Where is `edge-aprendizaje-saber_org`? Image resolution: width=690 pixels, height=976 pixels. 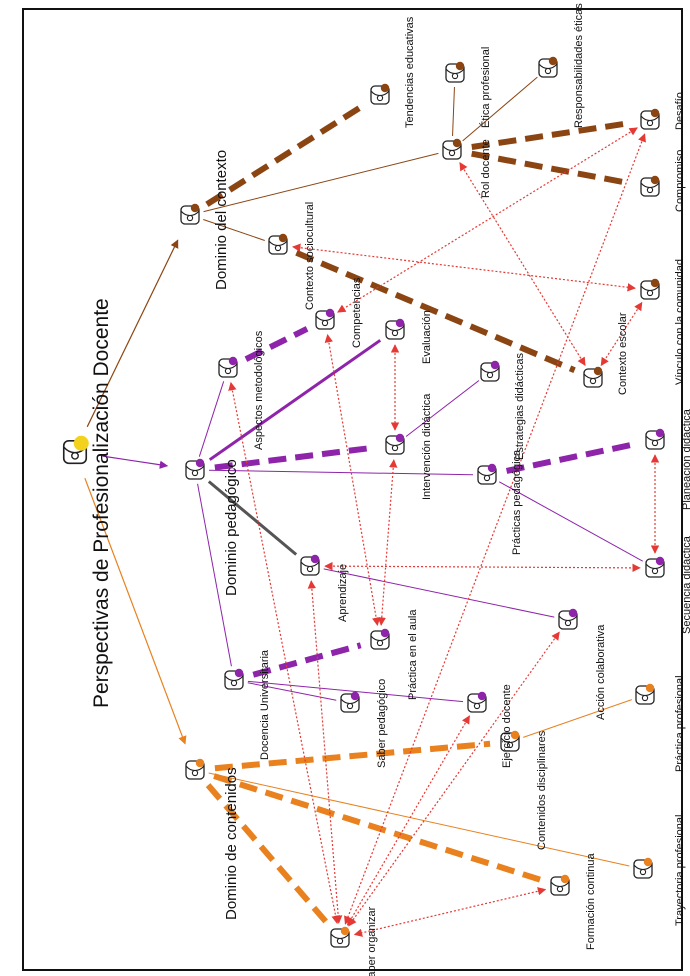
edge-aprendizaje-saber_org is located at coordinates (325, 752).